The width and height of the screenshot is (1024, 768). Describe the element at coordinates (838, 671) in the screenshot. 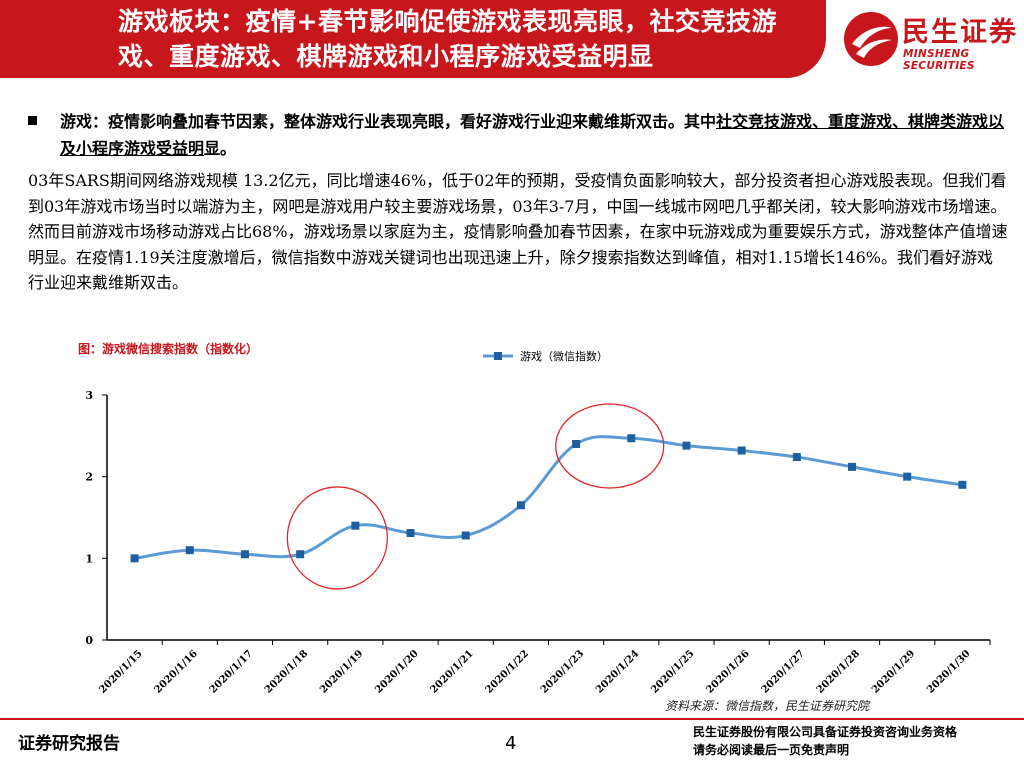

I see `x-tick-label: 2020/1/28` at that location.